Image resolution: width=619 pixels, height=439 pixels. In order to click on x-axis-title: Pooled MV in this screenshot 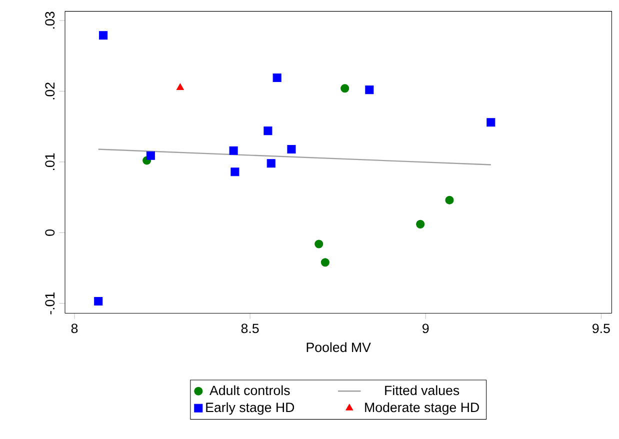, I will do `click(338, 347)`.